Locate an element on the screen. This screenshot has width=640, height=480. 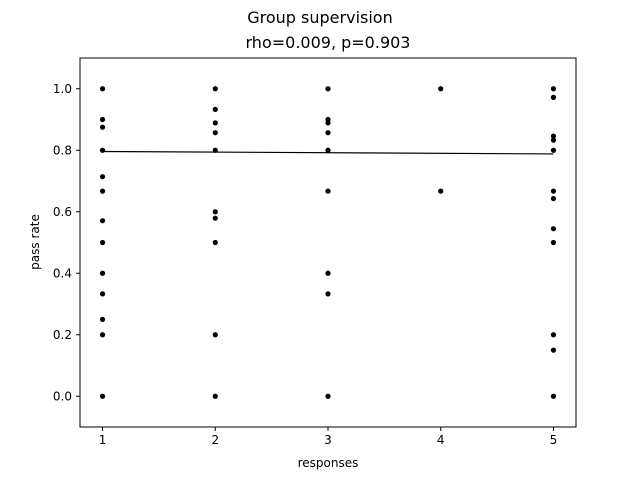
x-tick-label: 1 is located at coordinates (103, 440).